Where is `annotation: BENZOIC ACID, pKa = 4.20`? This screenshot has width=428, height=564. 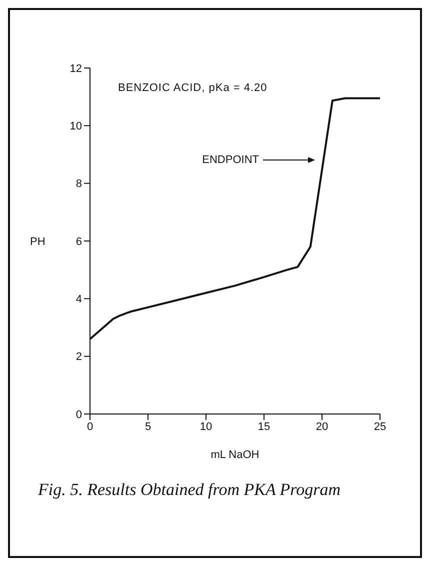
annotation: BENZOIC ACID, pKa = 4.20 is located at coordinates (193, 88).